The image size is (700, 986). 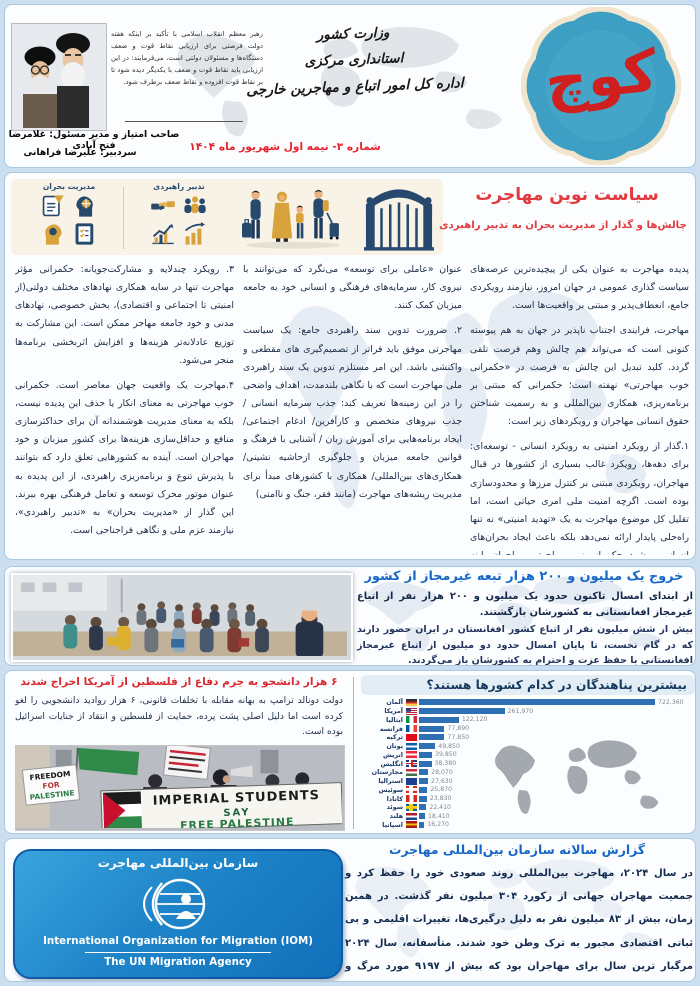 What do you see at coordinates (527, 720) in the screenshot?
I see `chart-row: ایتالیا 122,120` at bounding box center [527, 720].